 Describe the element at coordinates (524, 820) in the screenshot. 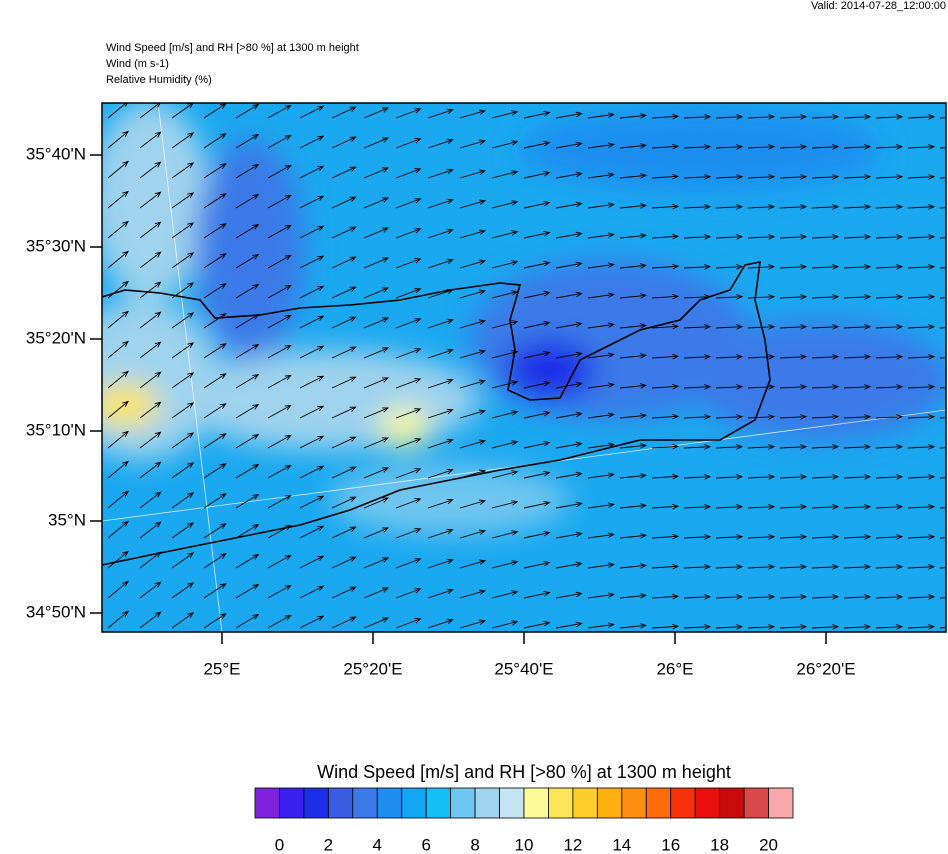

I see `colorbar: 0 2 4 6 8 10 12 14 16 18 20` at that location.